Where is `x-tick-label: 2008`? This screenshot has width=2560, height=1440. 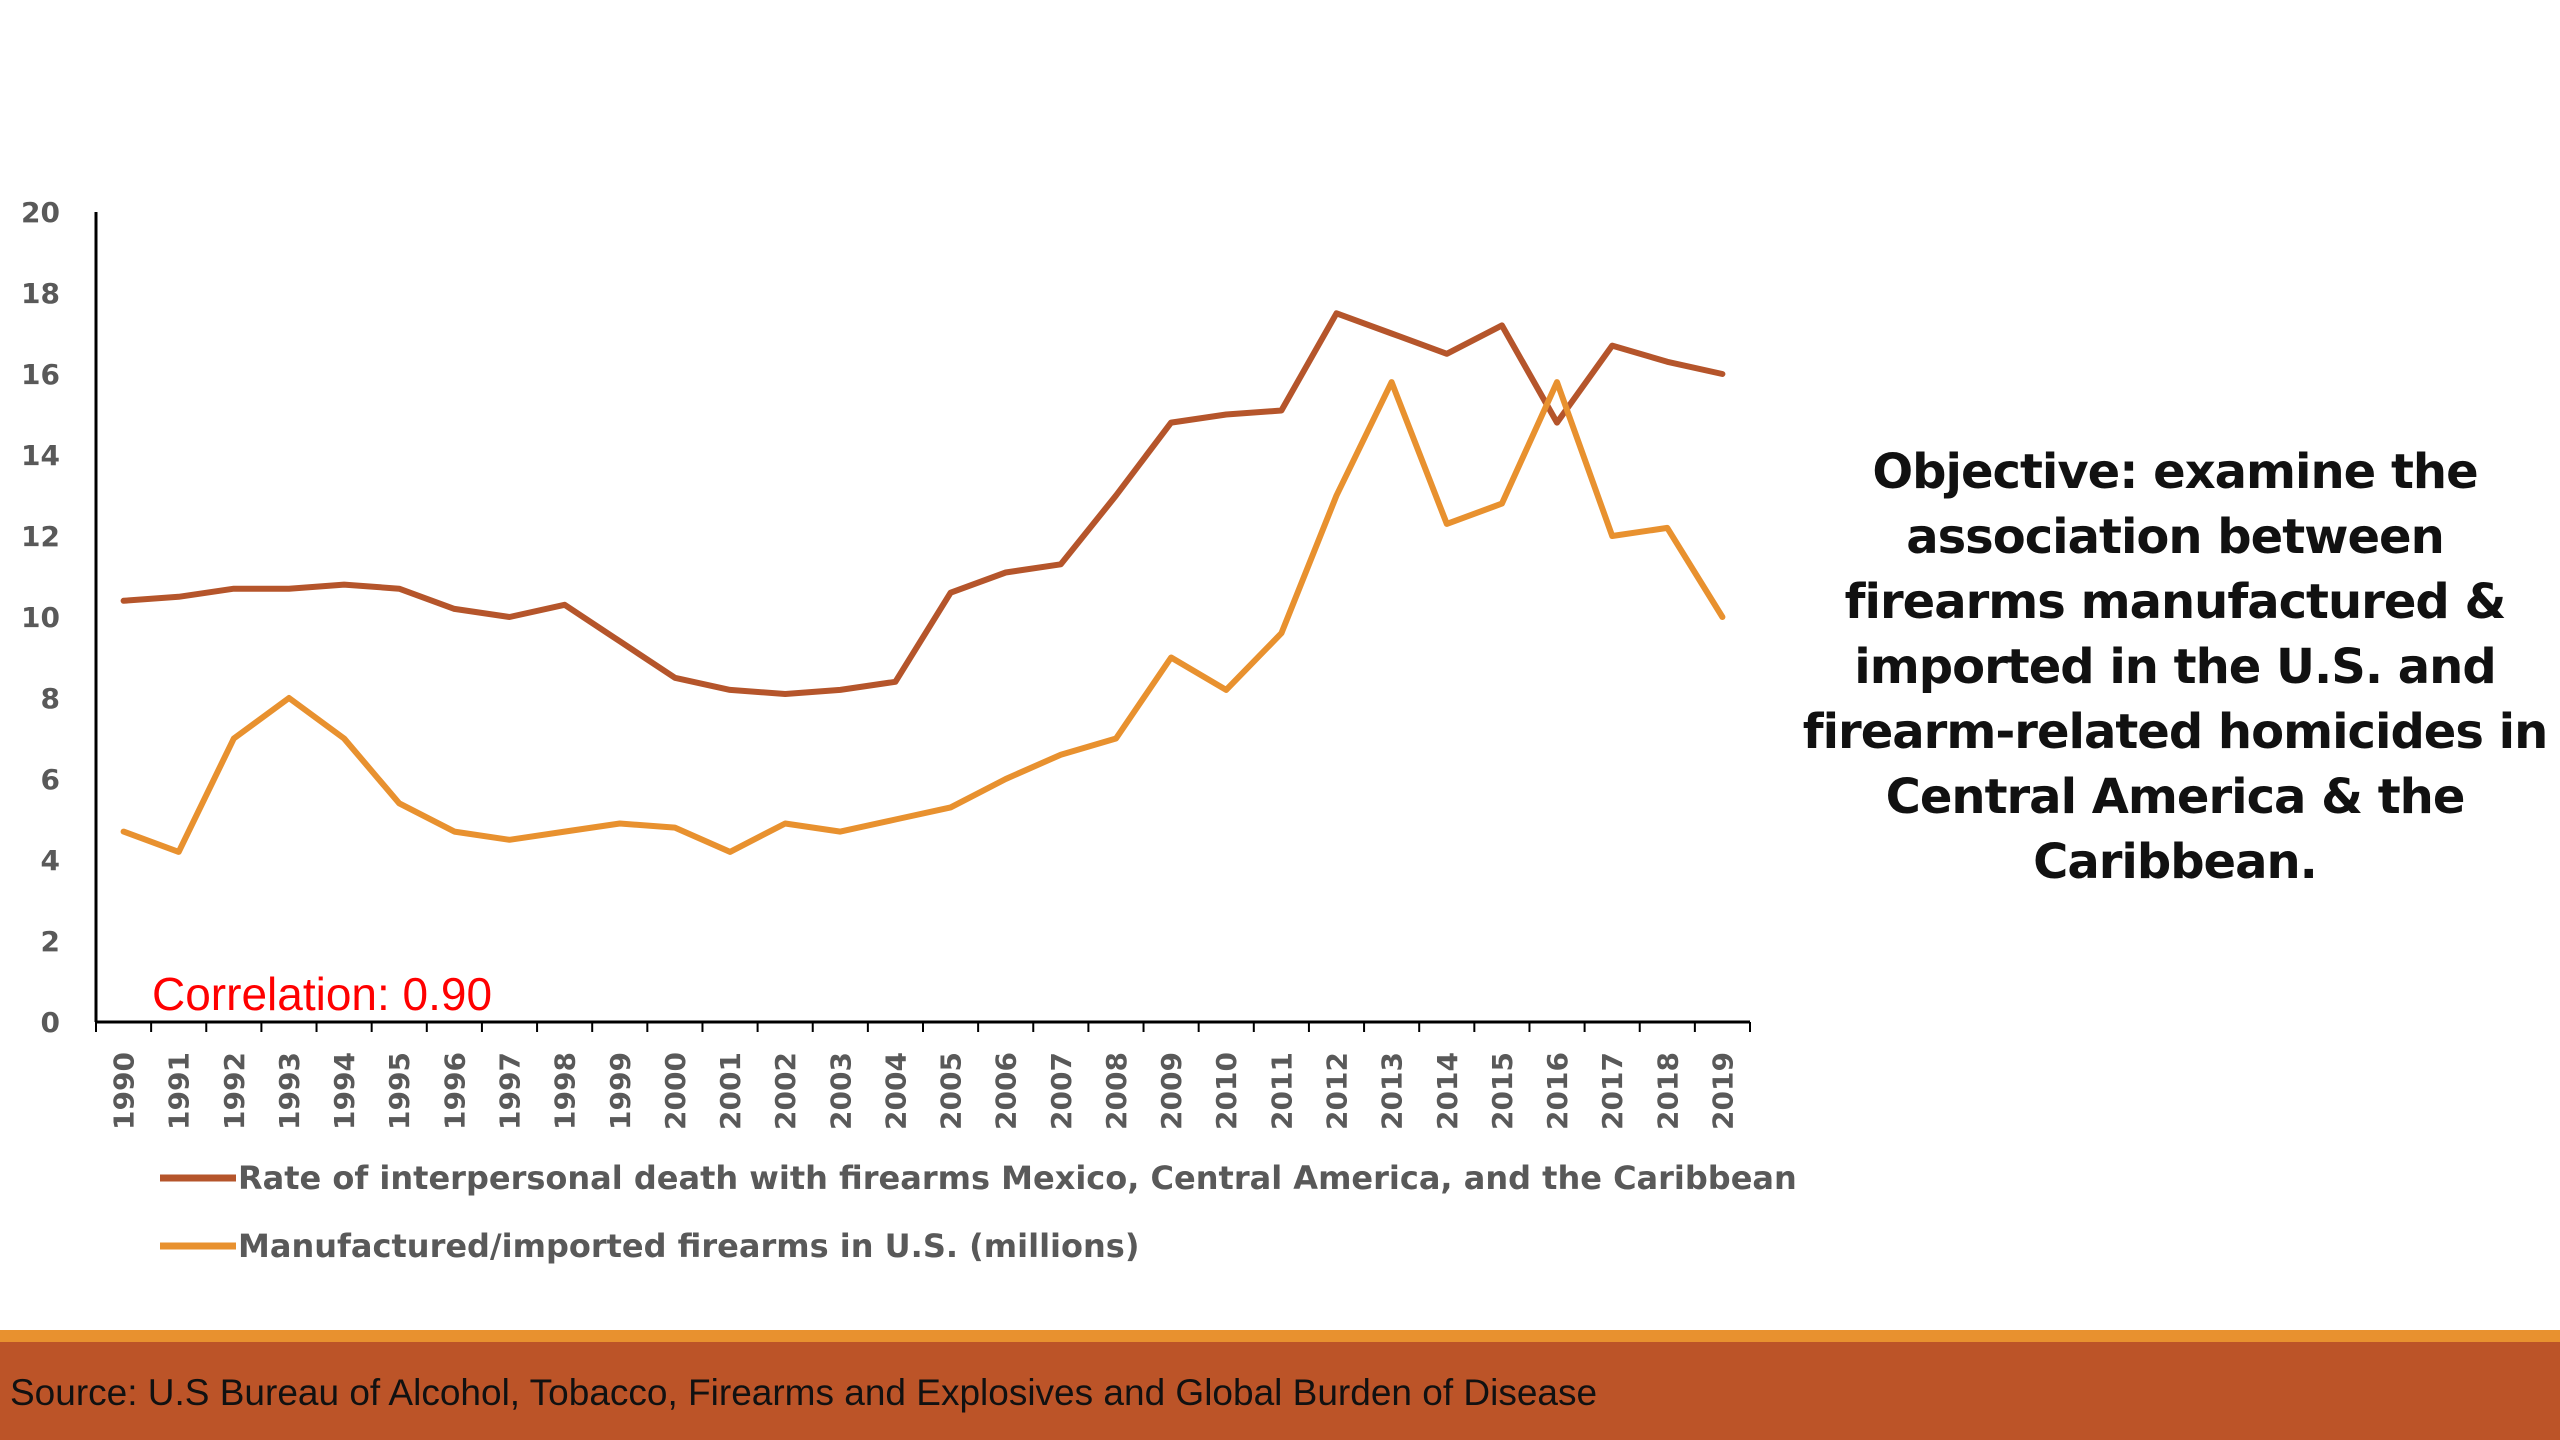
x-tick-label: 2008 is located at coordinates (1116, 1091).